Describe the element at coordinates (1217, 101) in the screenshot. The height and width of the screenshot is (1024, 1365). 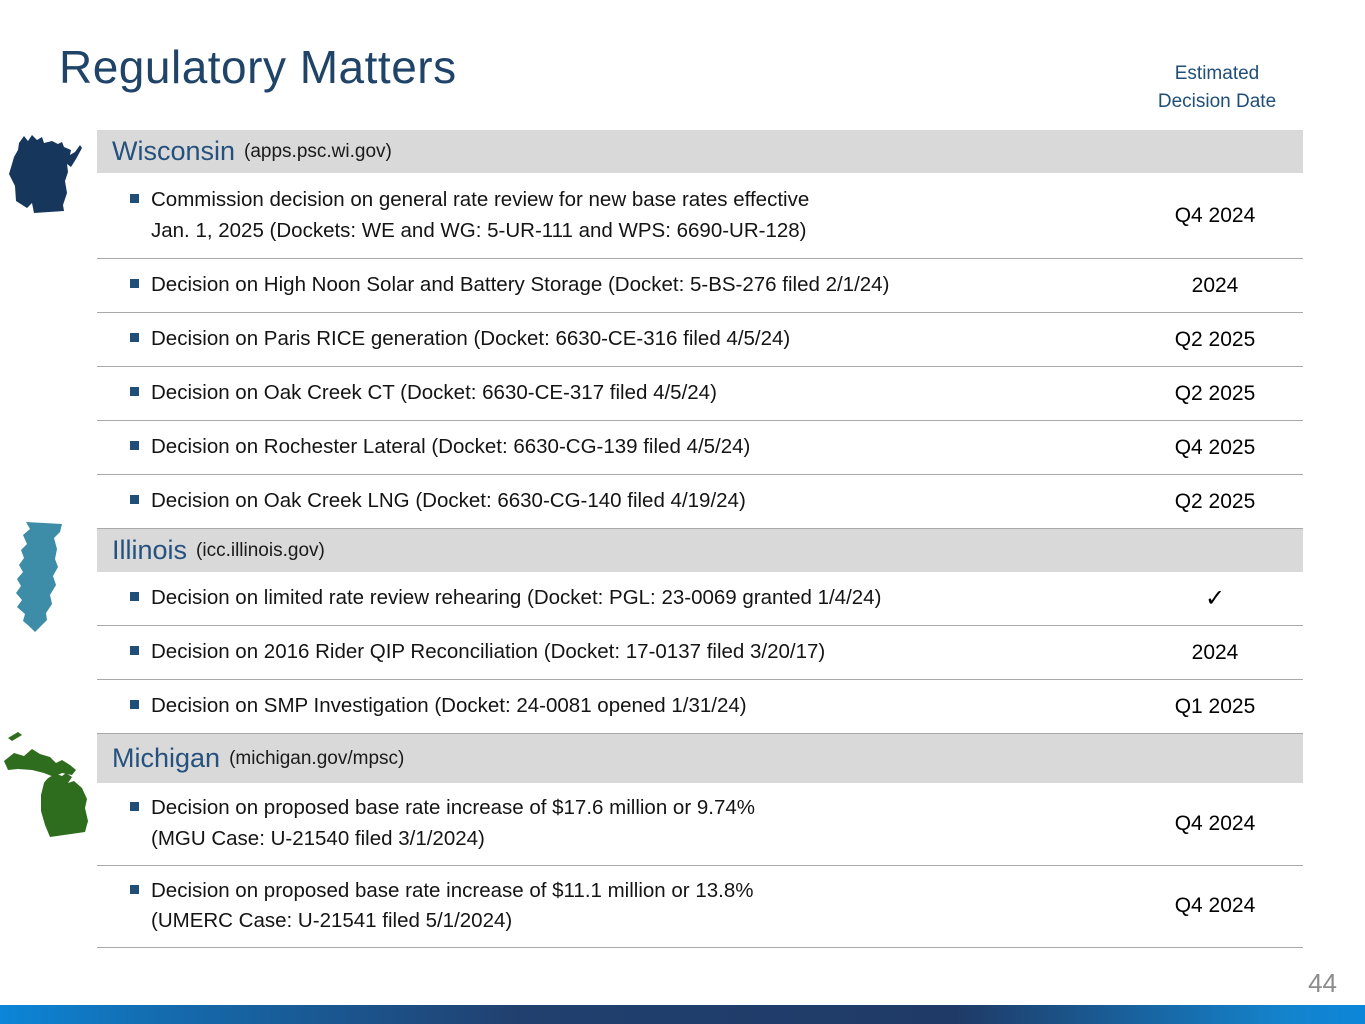
I see `date-column-header-line2: Decision Date` at that location.